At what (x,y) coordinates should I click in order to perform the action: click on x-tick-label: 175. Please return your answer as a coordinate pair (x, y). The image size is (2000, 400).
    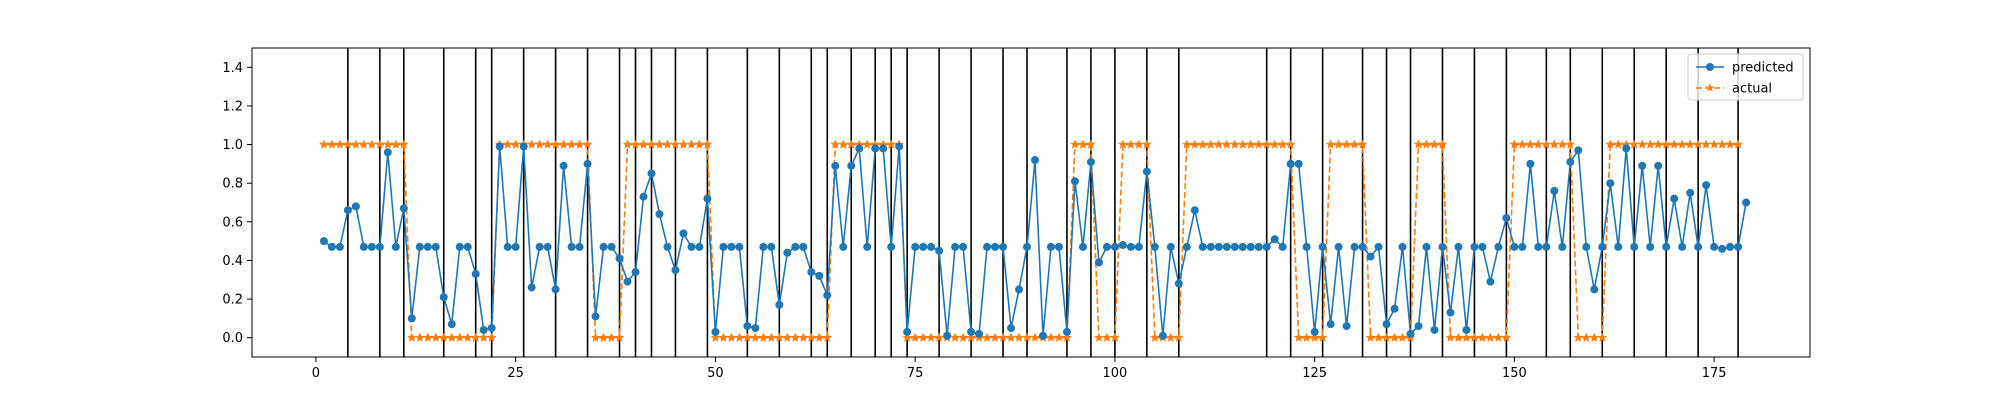
    Looking at the image, I should click on (1714, 373).